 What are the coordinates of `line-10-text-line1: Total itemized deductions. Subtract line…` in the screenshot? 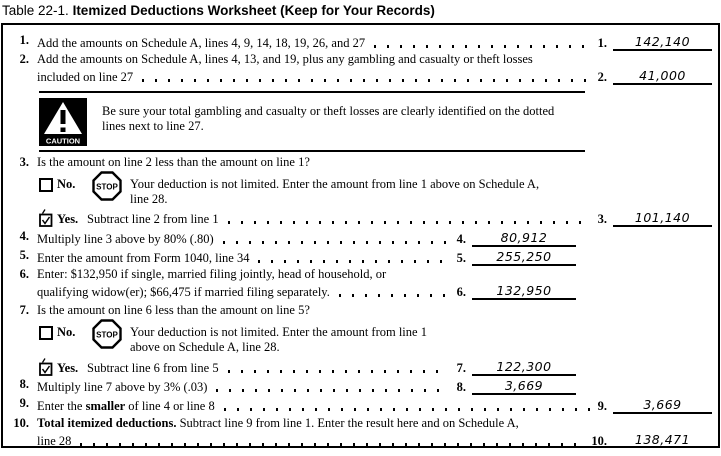 It's located at (374, 423).